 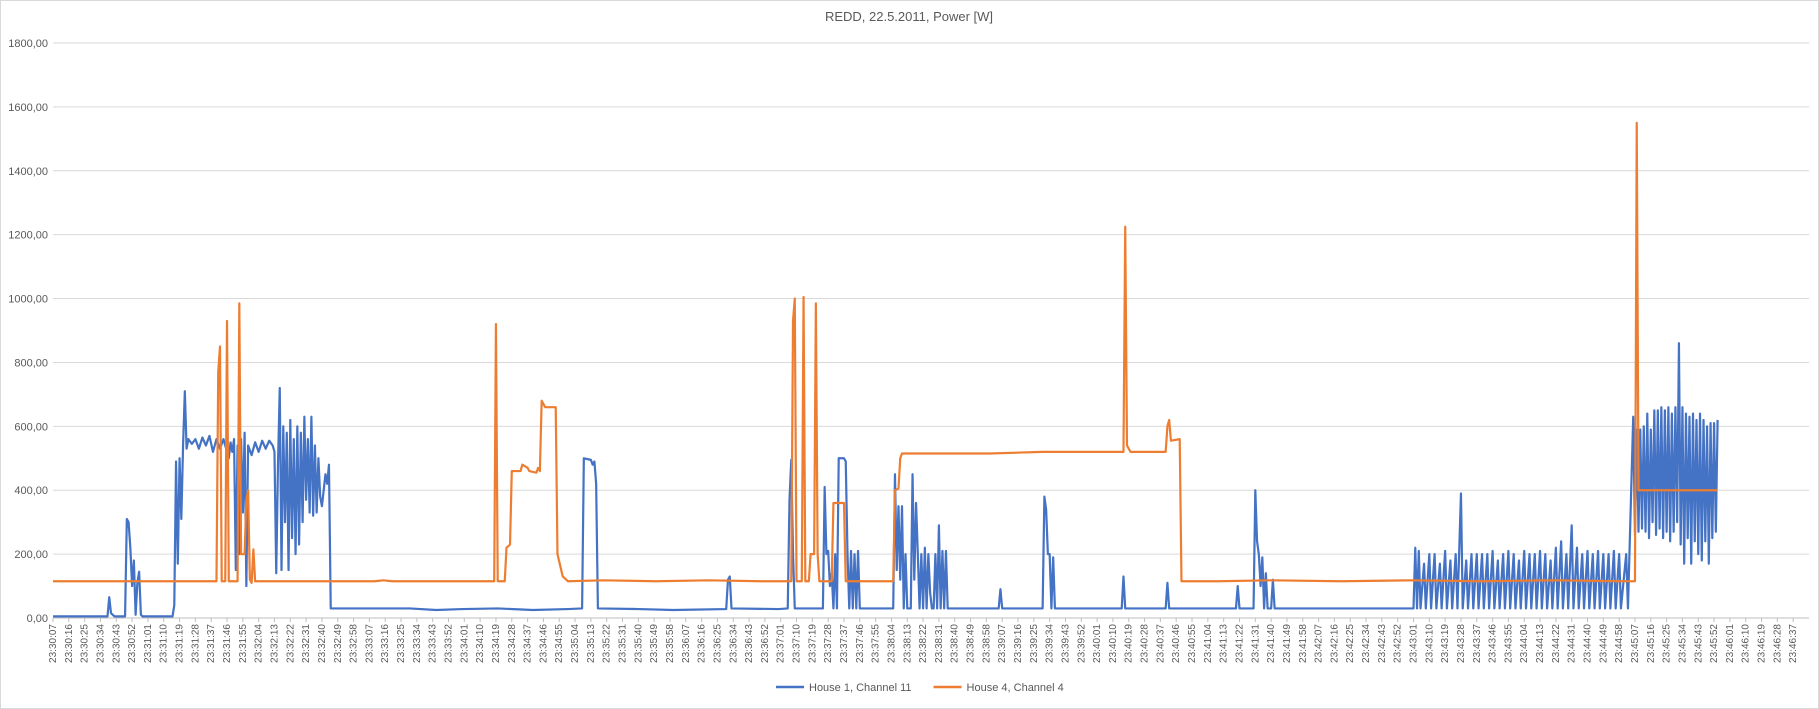 What do you see at coordinates (1667, 643) in the screenshot?
I see `x-tick-label: 23:45:25` at bounding box center [1667, 643].